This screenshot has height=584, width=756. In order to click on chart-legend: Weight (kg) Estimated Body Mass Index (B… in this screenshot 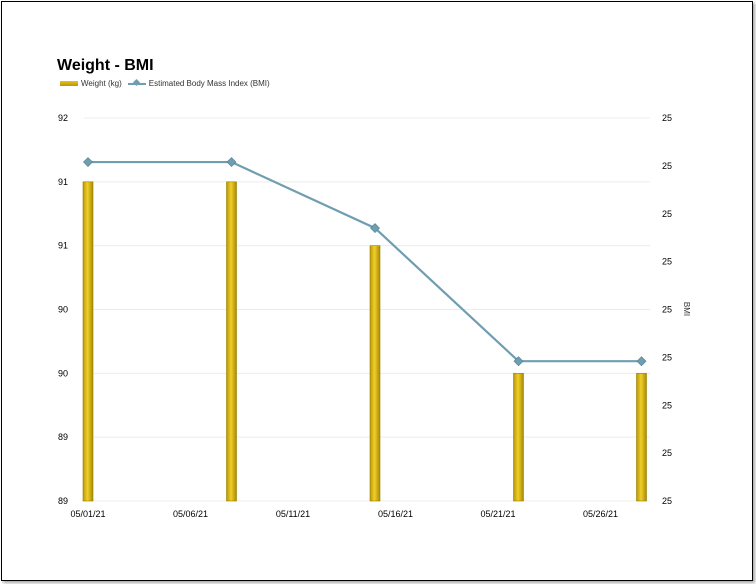, I will do `click(168, 83)`.